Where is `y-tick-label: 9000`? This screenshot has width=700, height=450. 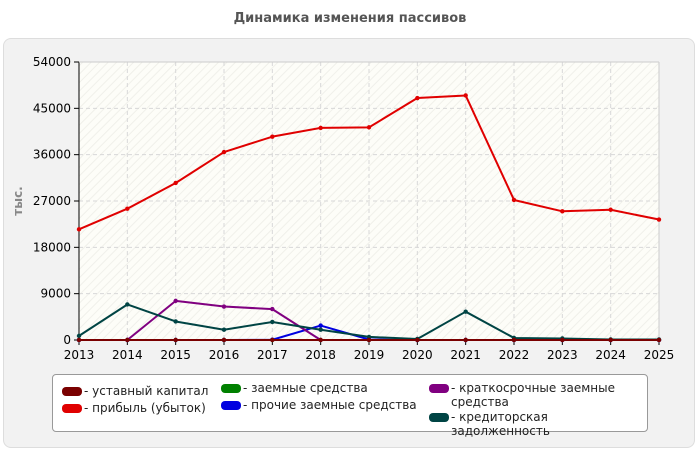
y-tick-label: 9000 is located at coordinates (55, 294).